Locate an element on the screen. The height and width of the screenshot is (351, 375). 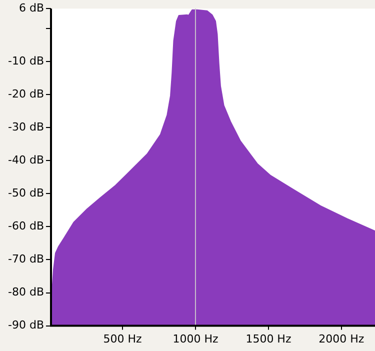
y-tick-label: -60 dB is located at coordinates (26, 226).